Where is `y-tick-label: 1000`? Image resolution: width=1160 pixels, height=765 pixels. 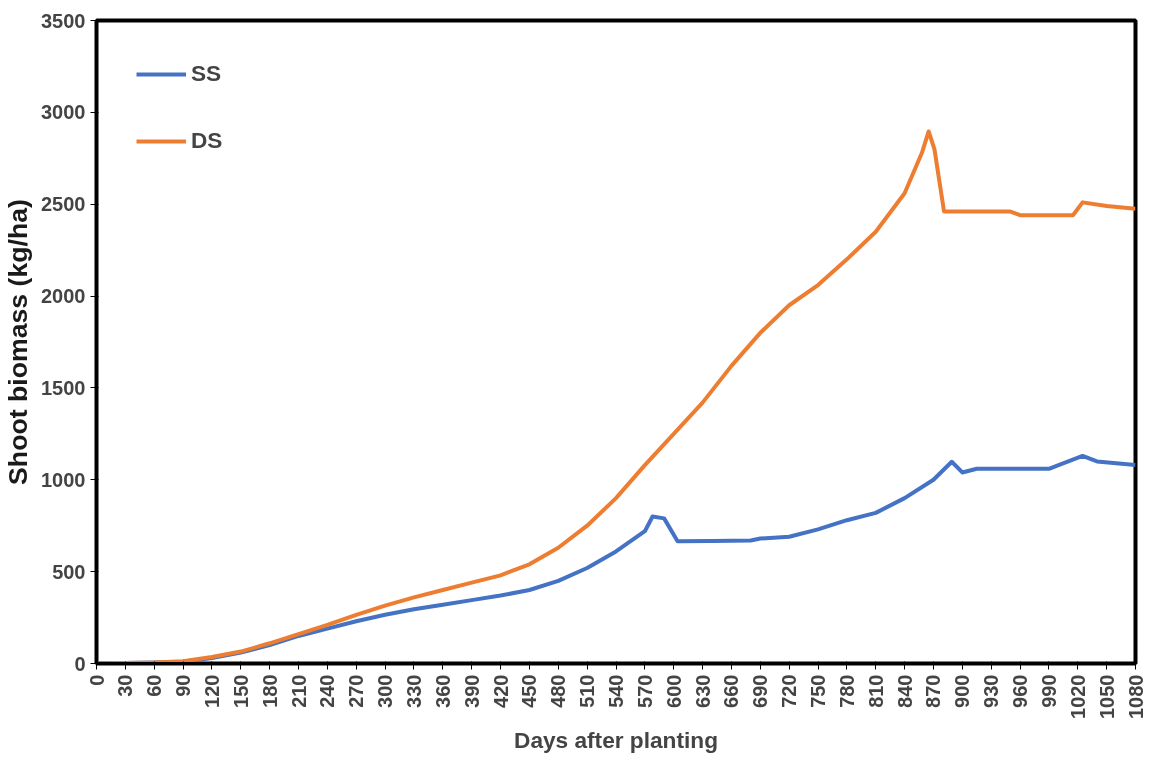 y-tick-label: 1000 is located at coordinates (63, 479).